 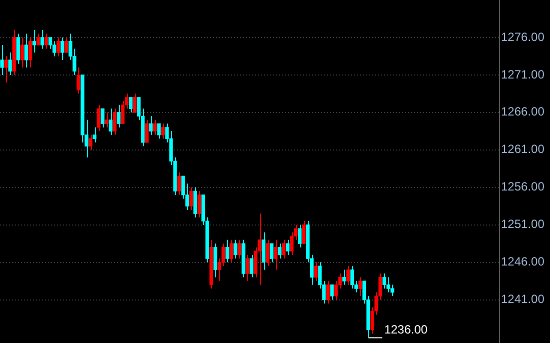 I want to click on y-tick-label: 1251.00, so click(x=523, y=224).